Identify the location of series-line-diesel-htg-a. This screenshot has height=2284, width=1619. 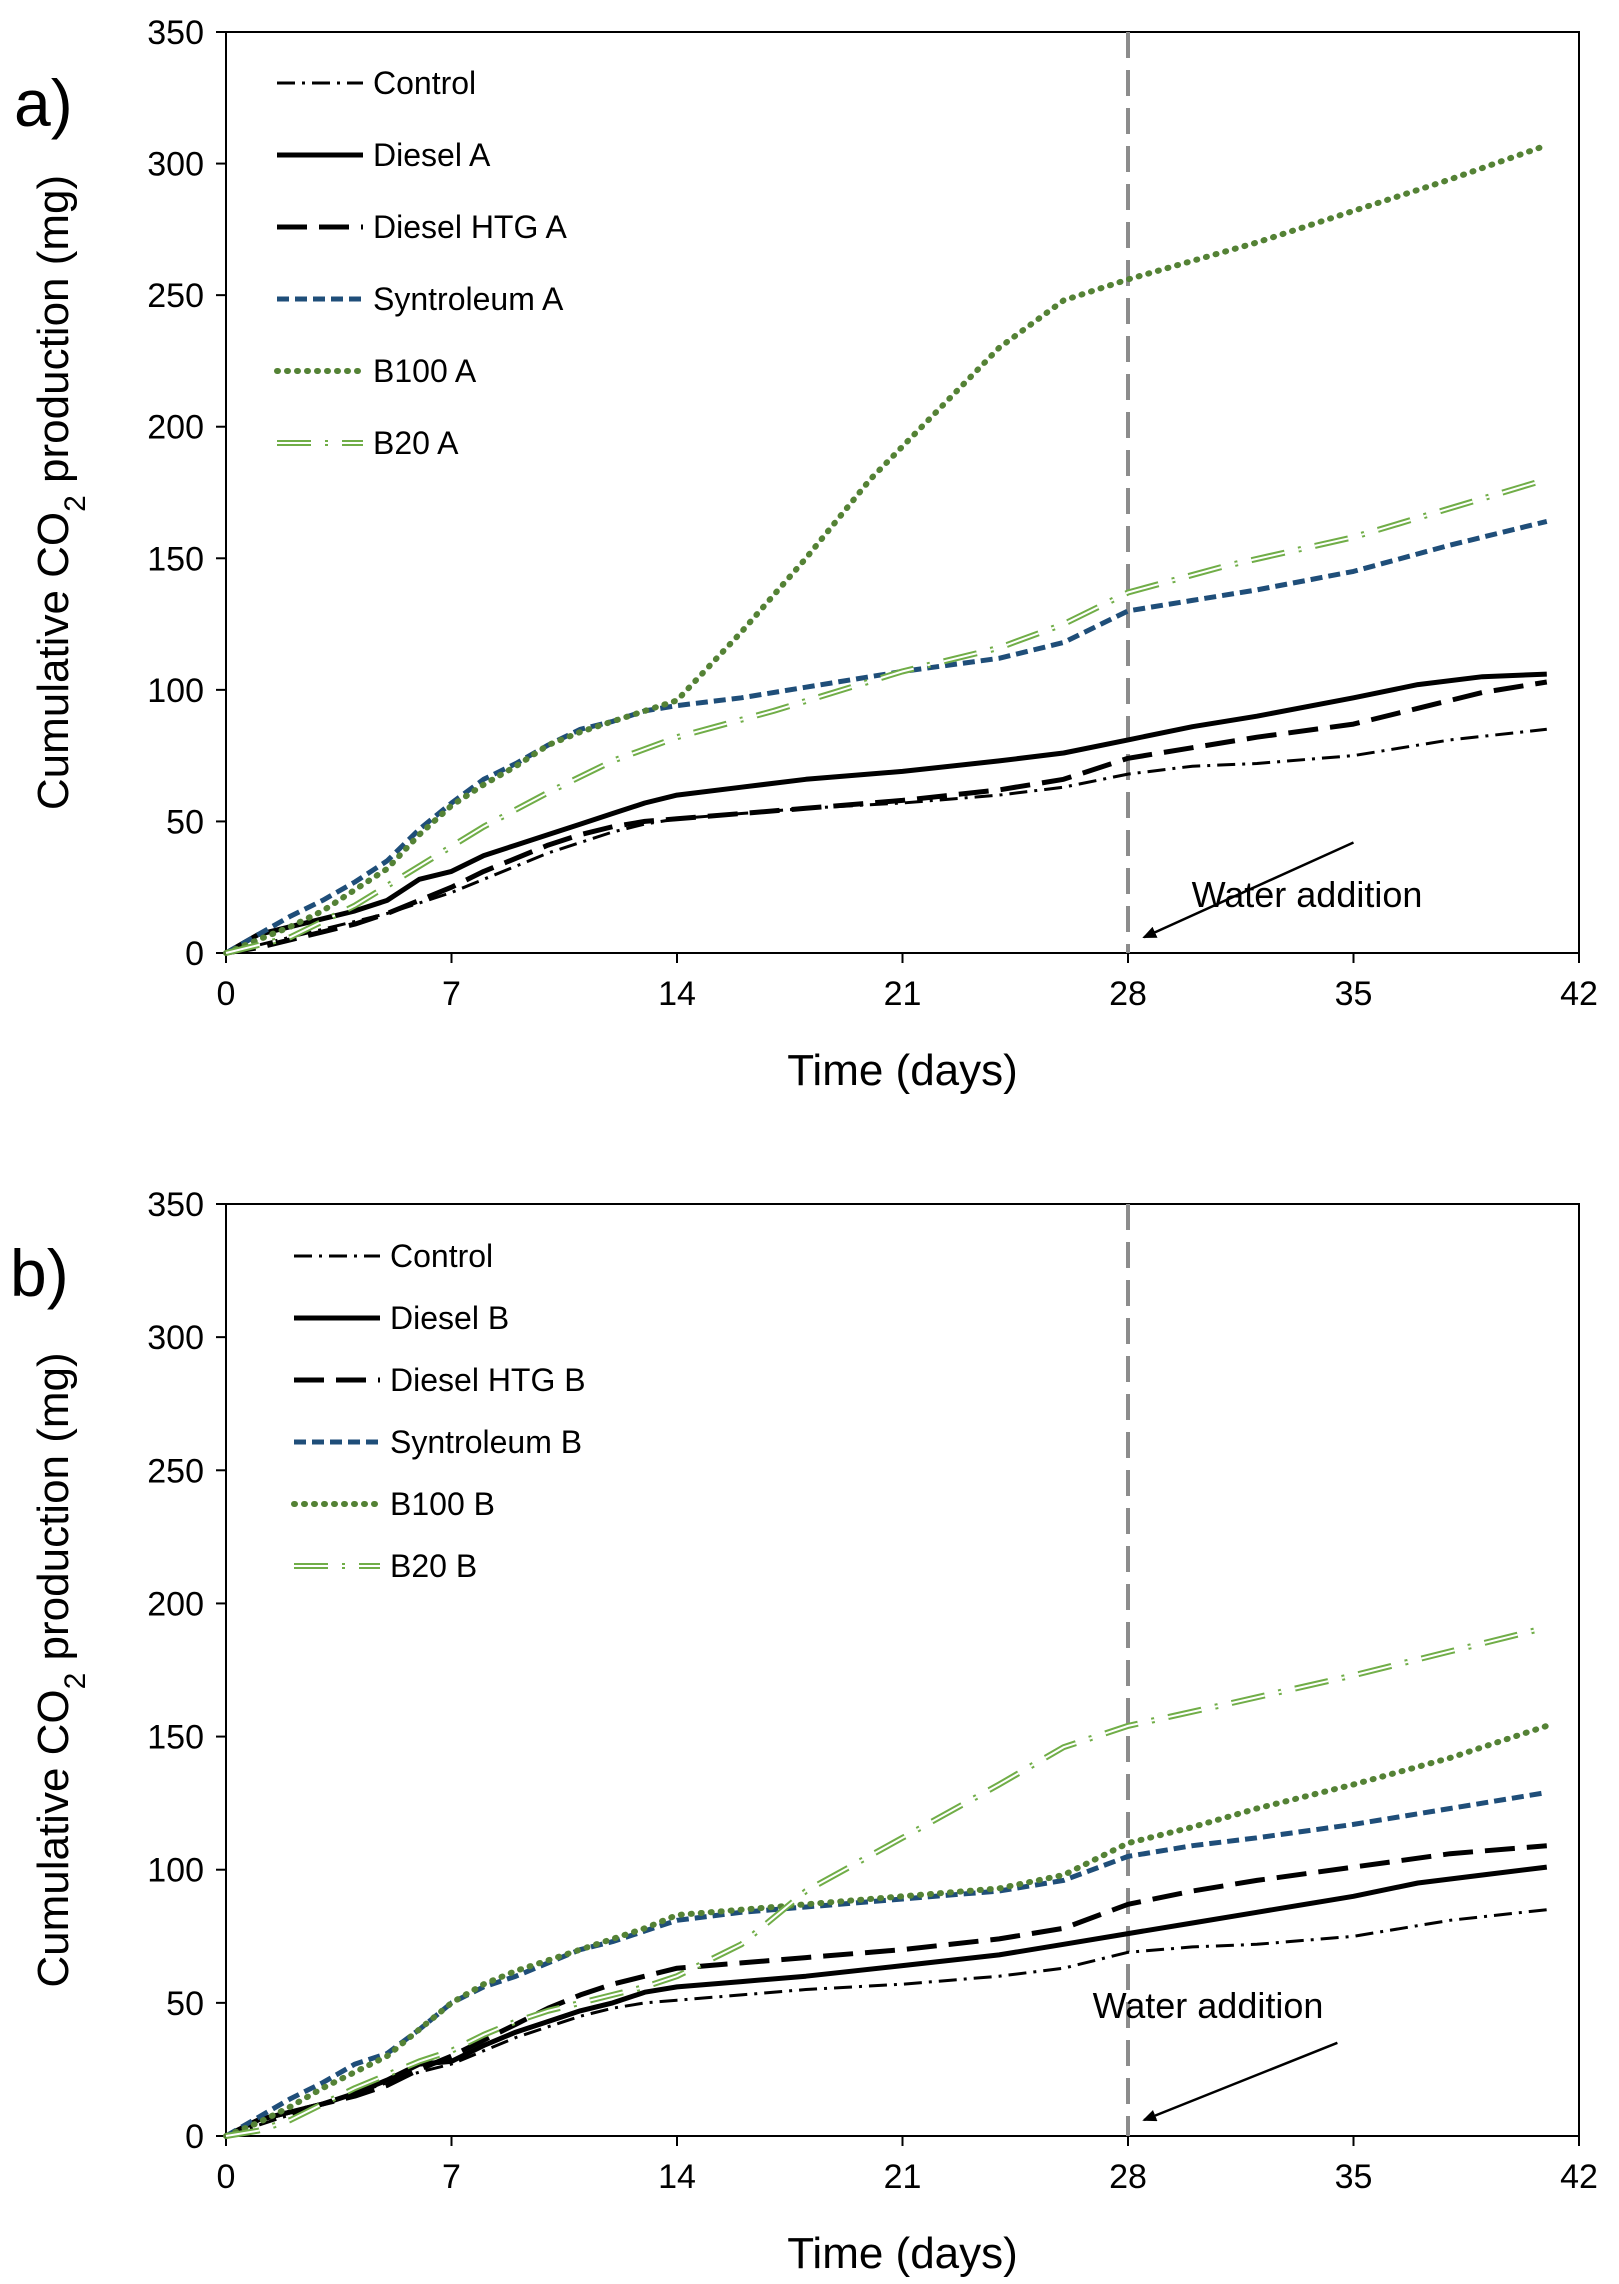
(886, 817).